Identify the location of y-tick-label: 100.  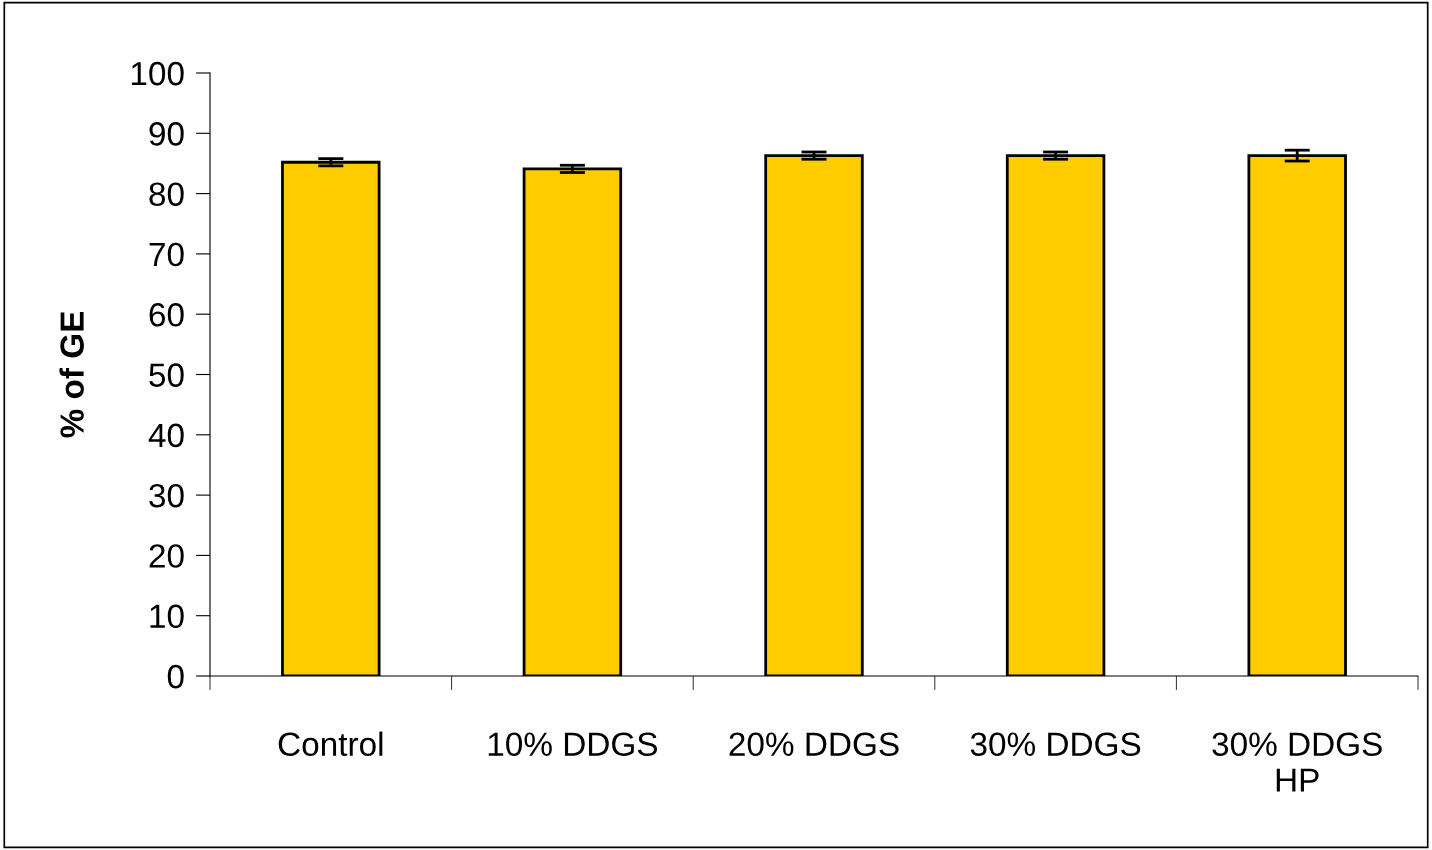
(157, 73).